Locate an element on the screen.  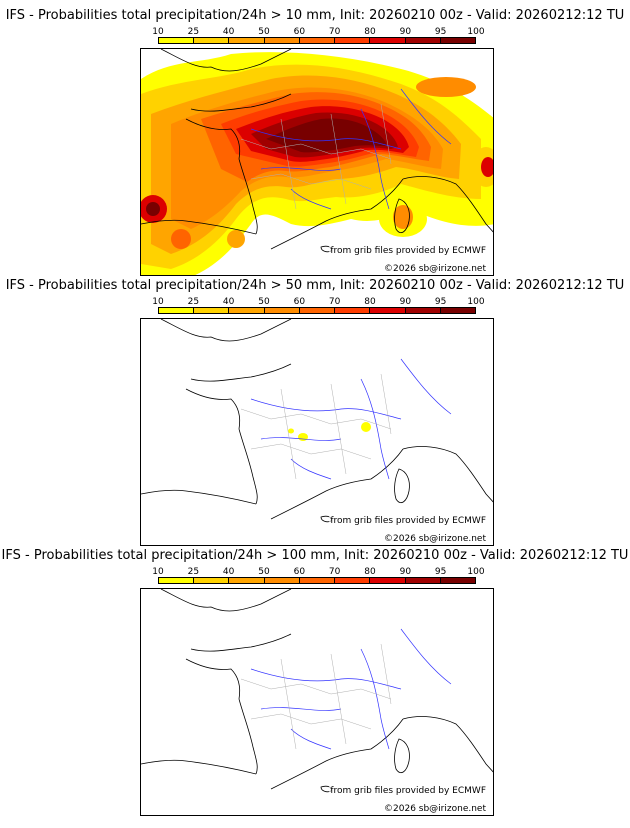
colorbar-boxes is located at coordinates (317, 580).